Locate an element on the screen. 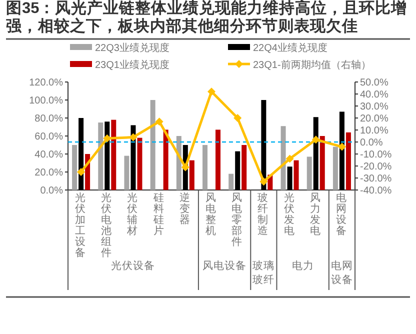  y-tick-label: 80.0% is located at coordinates (49, 119).